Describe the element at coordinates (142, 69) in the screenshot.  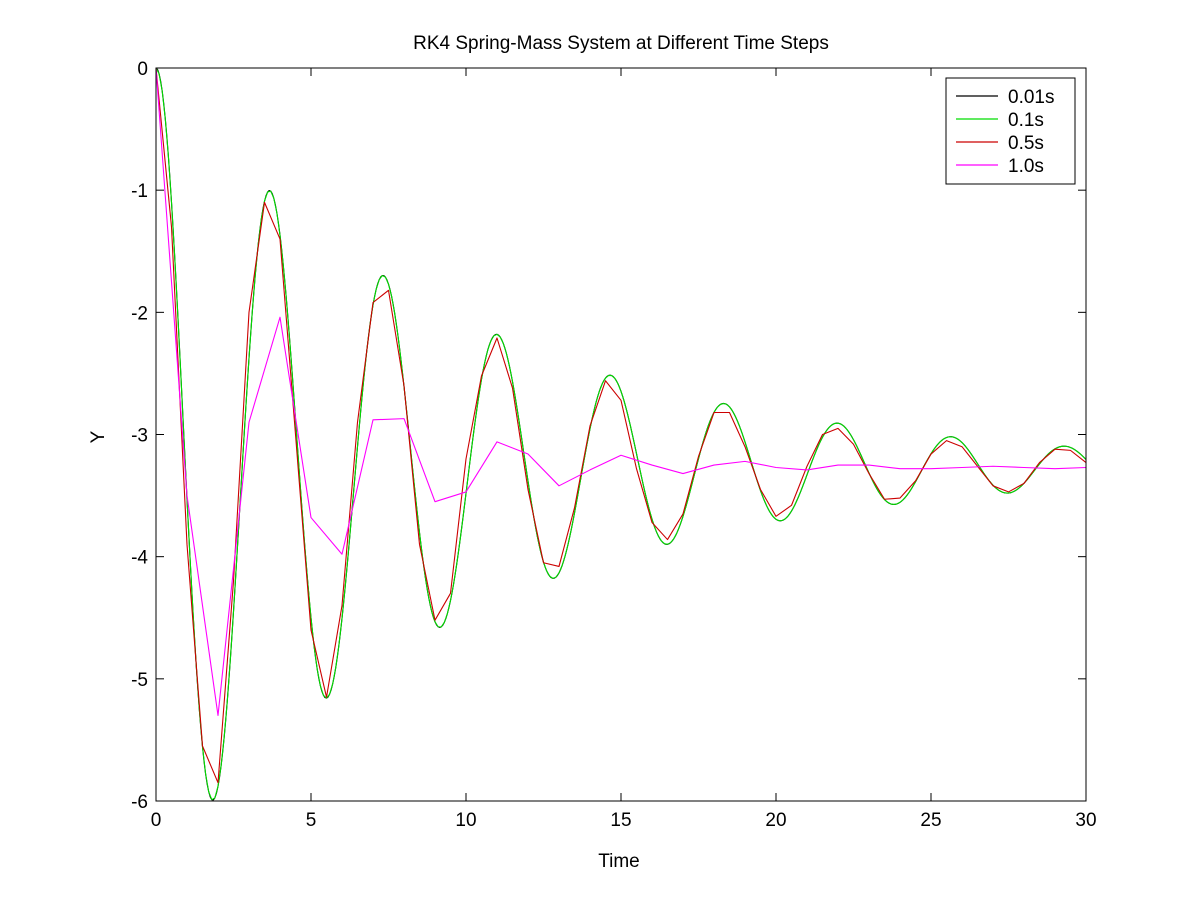
I see `y-tick-label: 0` at that location.